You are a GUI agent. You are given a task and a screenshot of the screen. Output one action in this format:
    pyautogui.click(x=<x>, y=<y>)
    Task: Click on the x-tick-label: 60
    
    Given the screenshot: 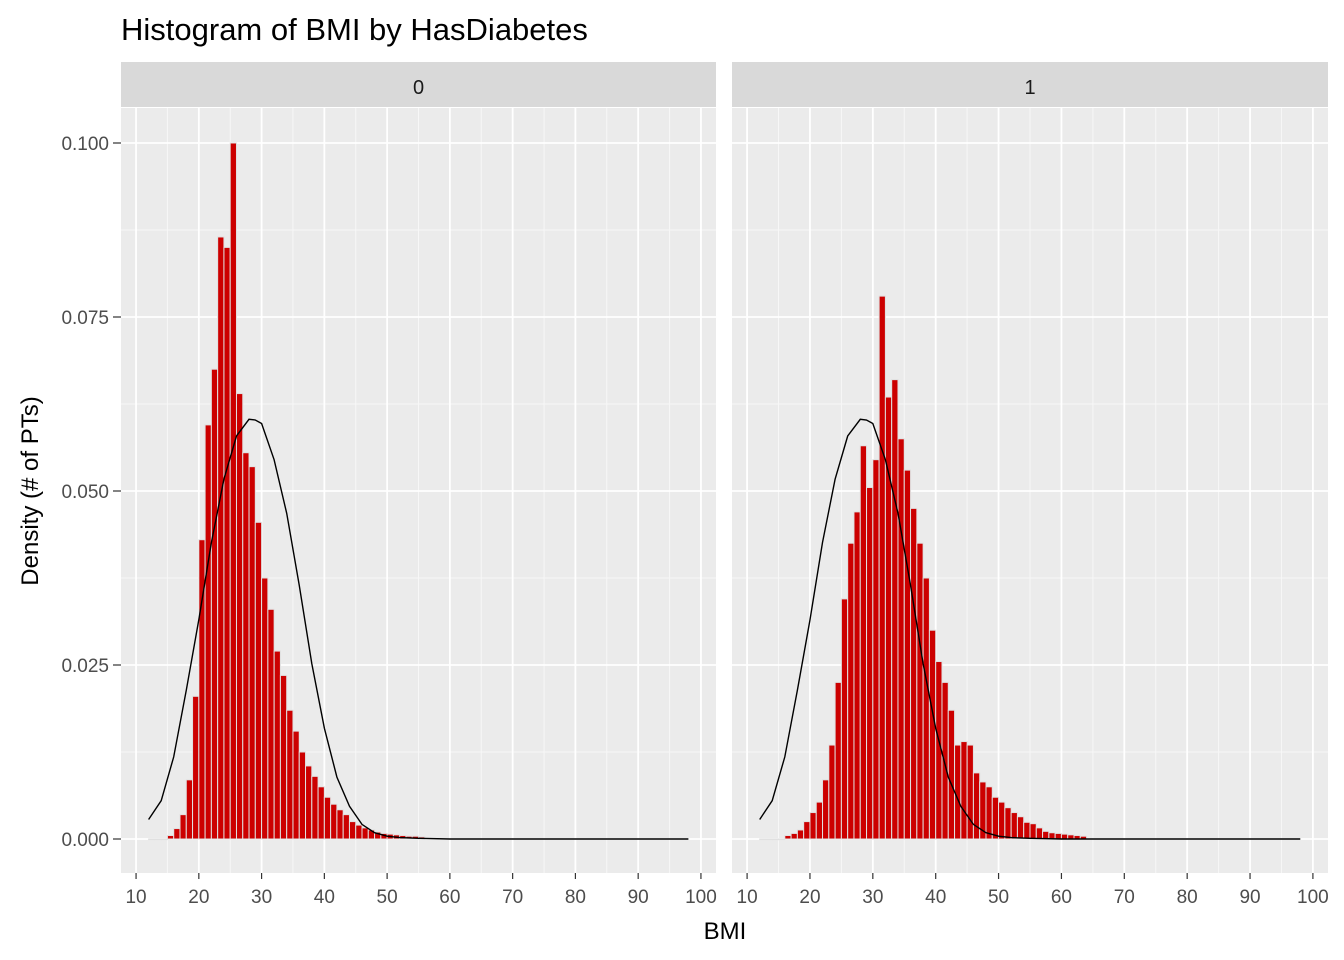 What is the action you would take?
    pyautogui.click(x=449, y=897)
    